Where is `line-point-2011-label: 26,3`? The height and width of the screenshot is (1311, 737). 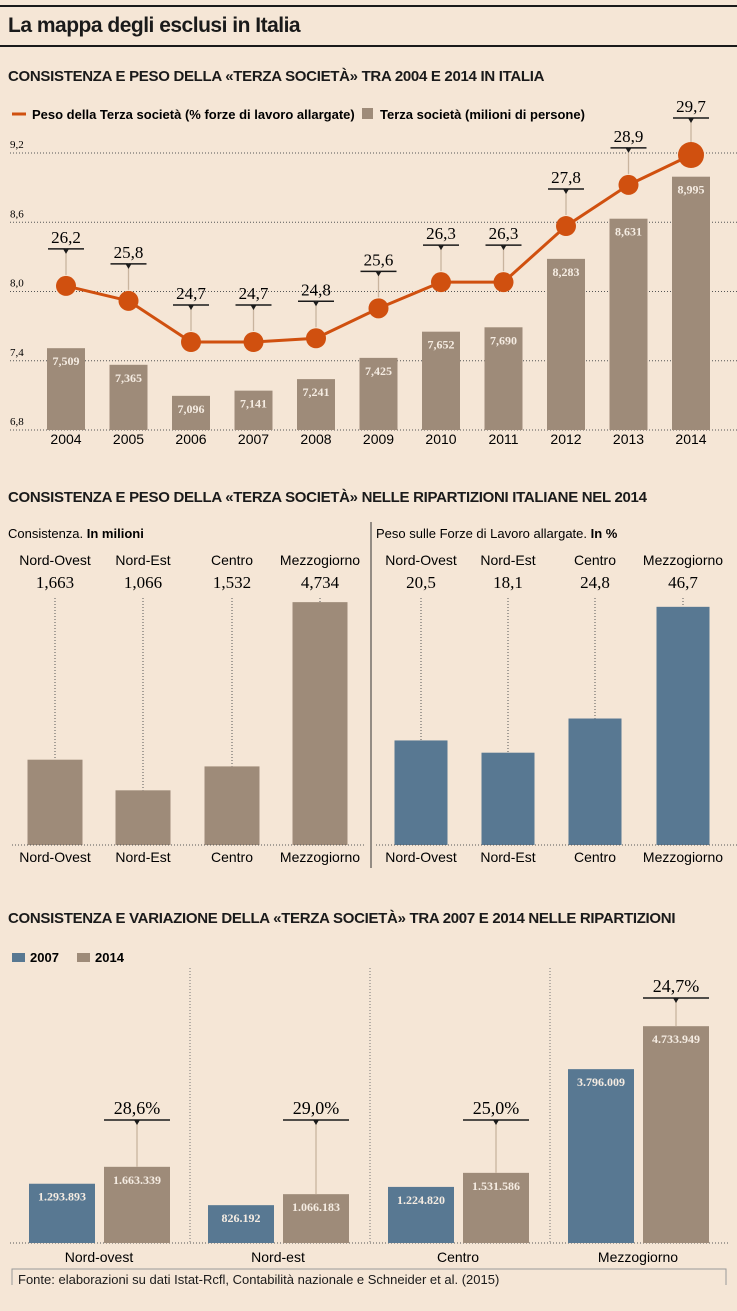
line-point-2011-label: 26,3 is located at coordinates (504, 233).